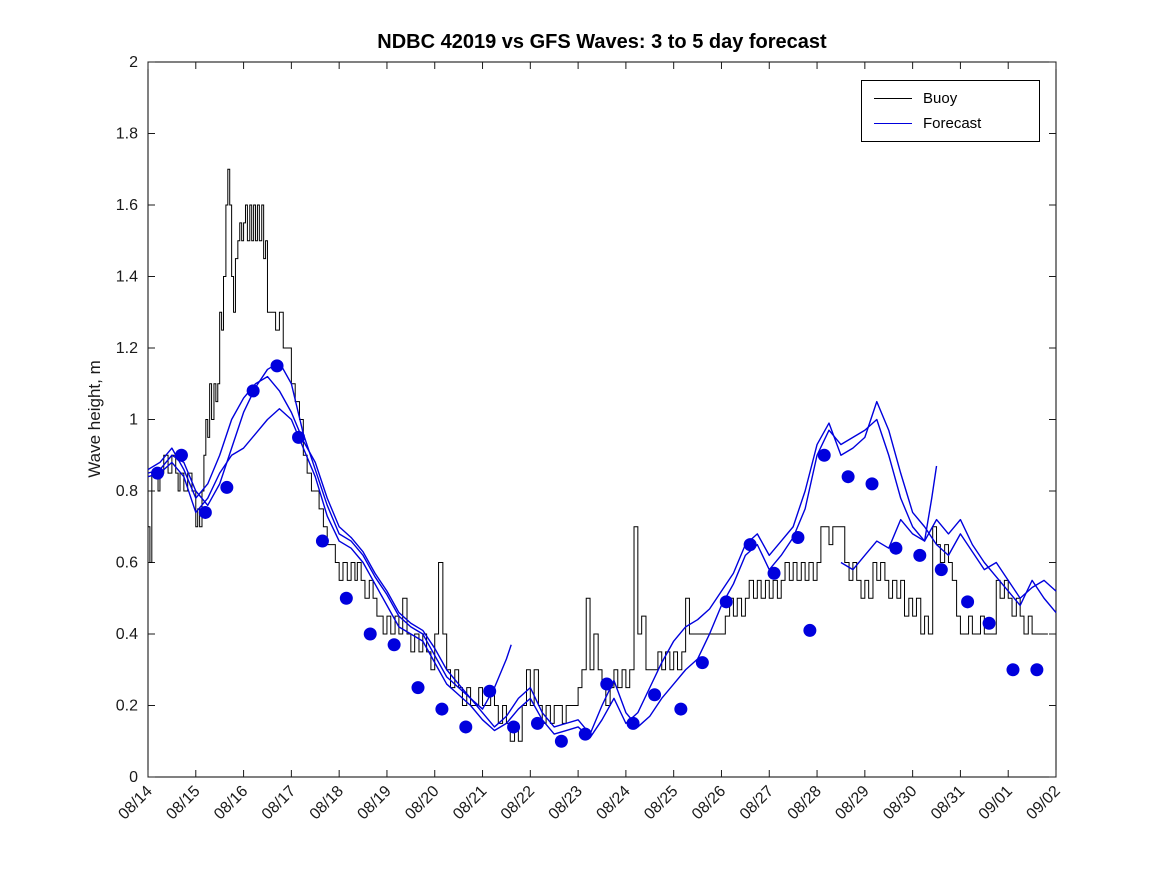 Image resolution: width=1167 pixels, height=875 pixels. What do you see at coordinates (135, 803) in the screenshot?
I see `x-tick-label: 08/14` at bounding box center [135, 803].